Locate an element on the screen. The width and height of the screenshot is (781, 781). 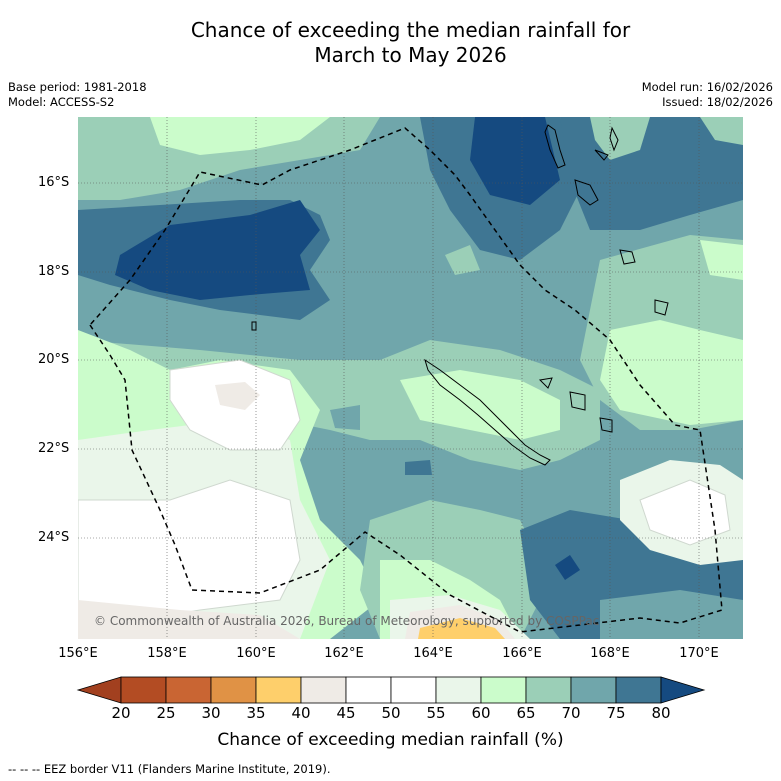
colorbar-tick: 25 is located at coordinates (166, 713).